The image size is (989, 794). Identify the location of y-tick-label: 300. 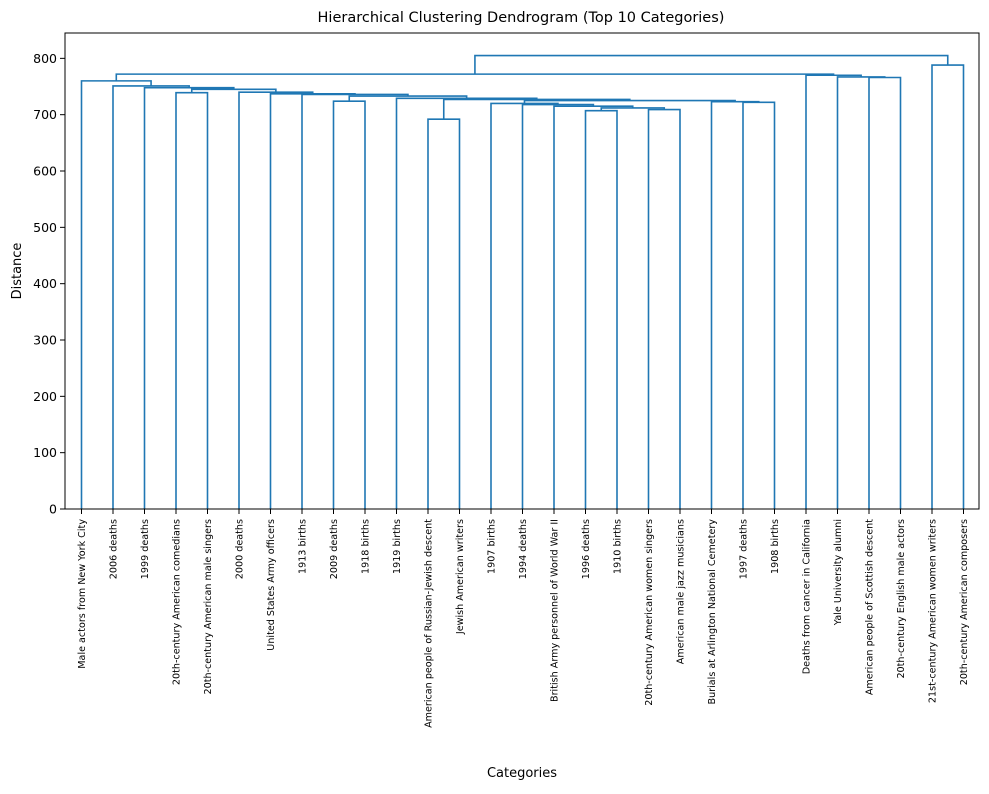
(45, 340).